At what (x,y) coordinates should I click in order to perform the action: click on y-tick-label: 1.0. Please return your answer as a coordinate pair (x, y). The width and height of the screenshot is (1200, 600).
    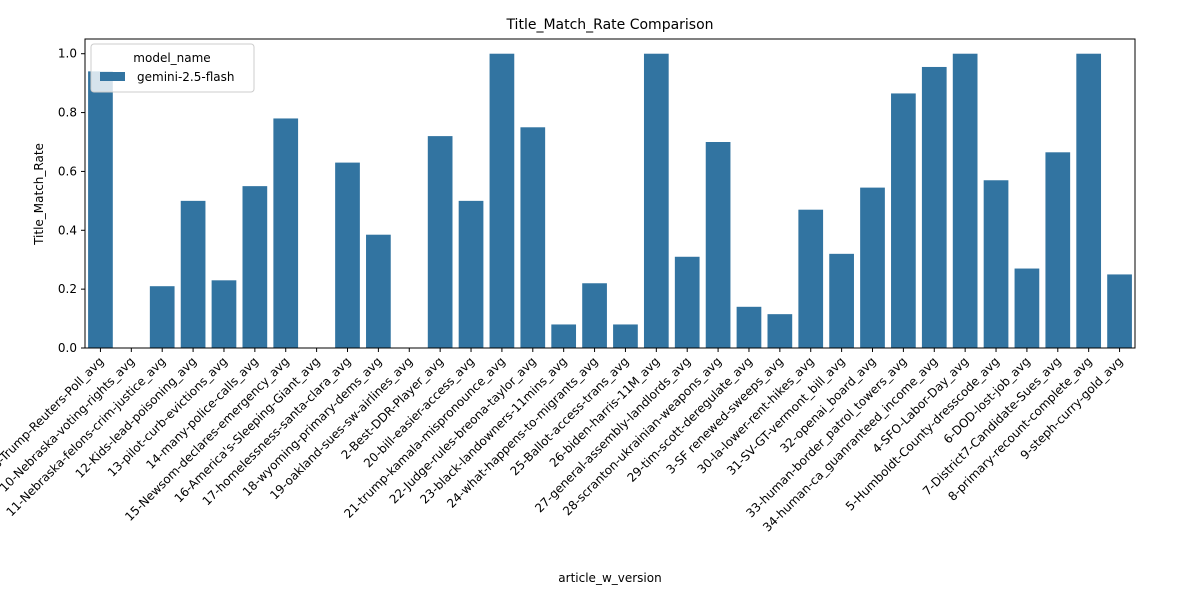
    Looking at the image, I should click on (67, 54).